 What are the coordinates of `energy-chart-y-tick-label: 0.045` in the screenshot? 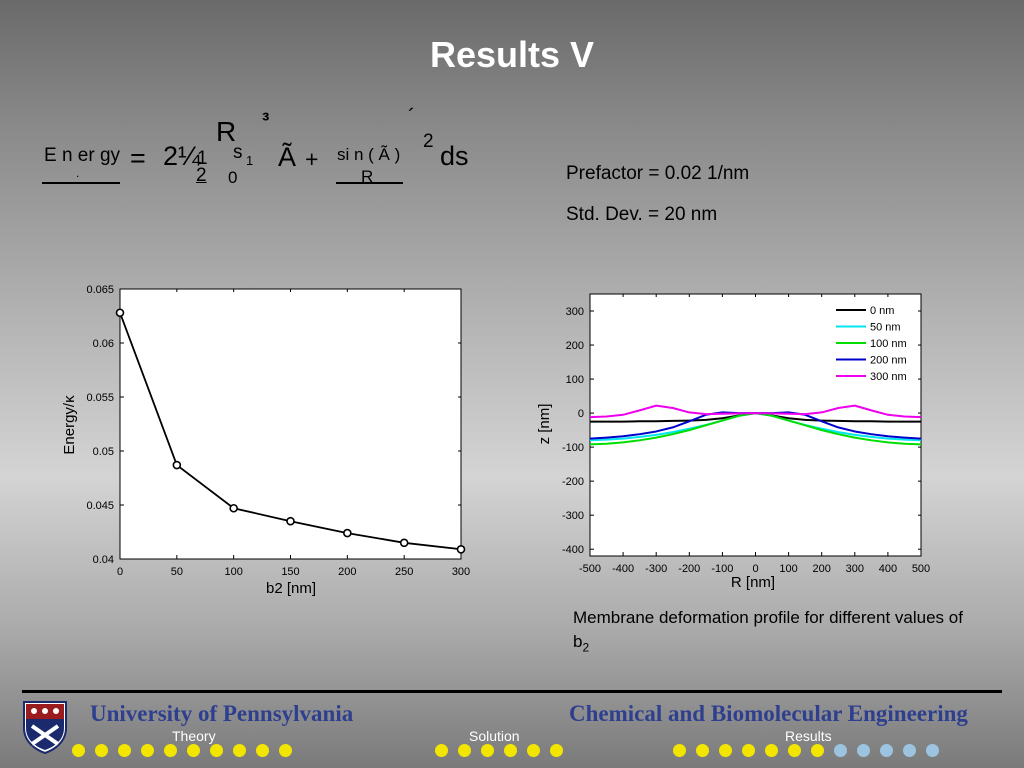 It's located at (100, 506).